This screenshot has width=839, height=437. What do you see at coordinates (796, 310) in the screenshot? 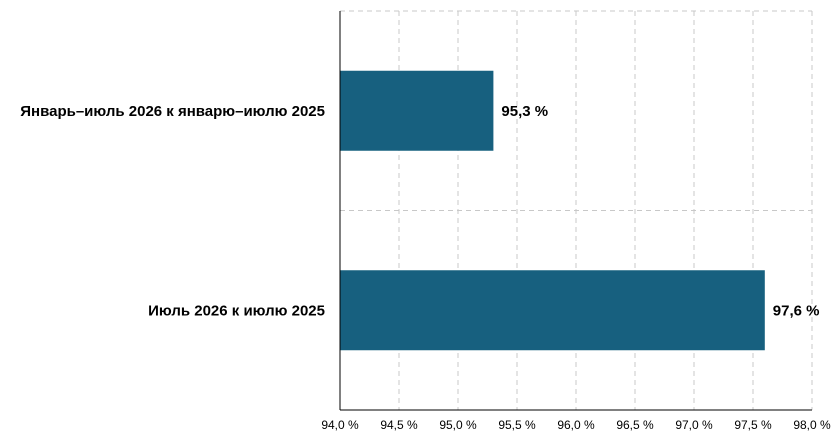
I see `value-label: 97,6 %` at bounding box center [796, 310].